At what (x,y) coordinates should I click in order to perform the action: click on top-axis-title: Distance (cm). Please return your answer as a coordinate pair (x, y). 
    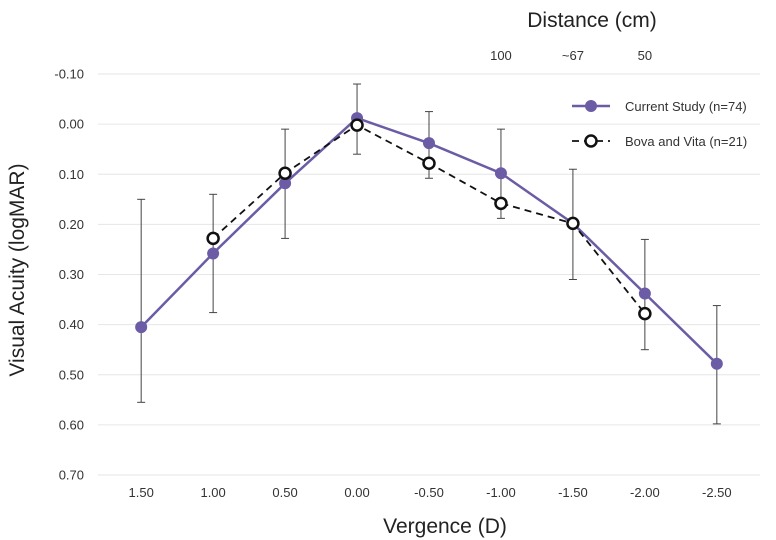
    Looking at the image, I should click on (592, 20).